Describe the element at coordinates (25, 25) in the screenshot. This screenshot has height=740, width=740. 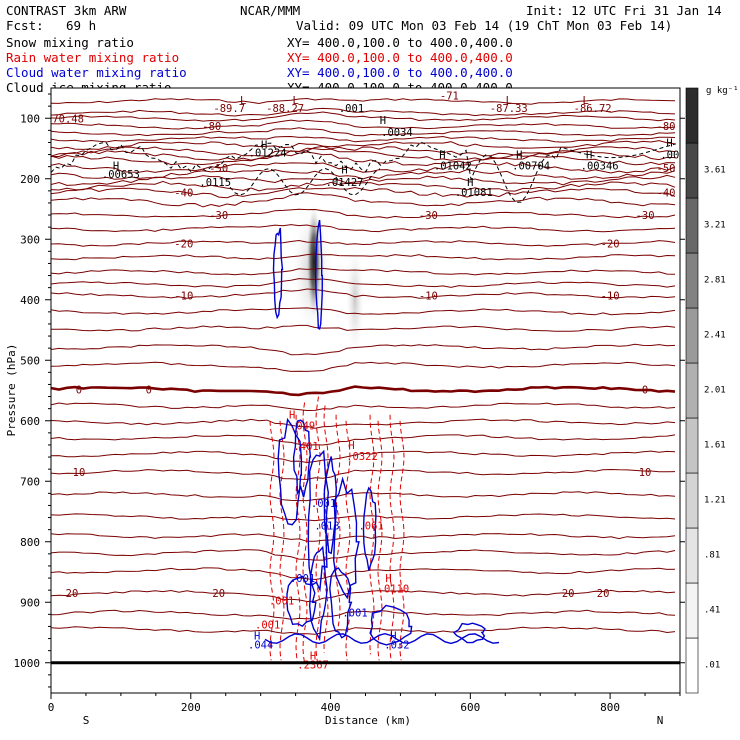
I see `forecast-label: Fcst:` at that location.